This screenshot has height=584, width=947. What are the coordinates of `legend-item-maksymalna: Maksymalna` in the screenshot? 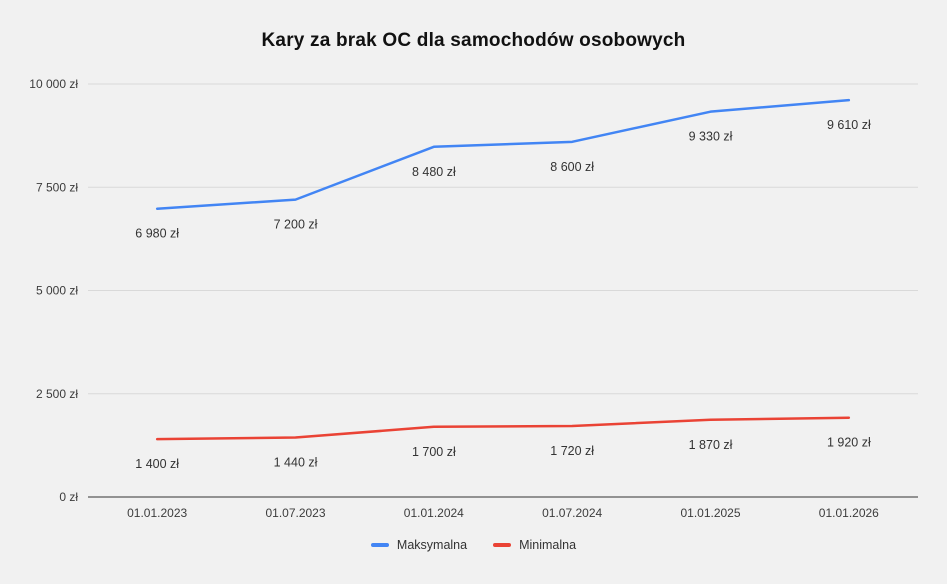 It's located at (419, 545).